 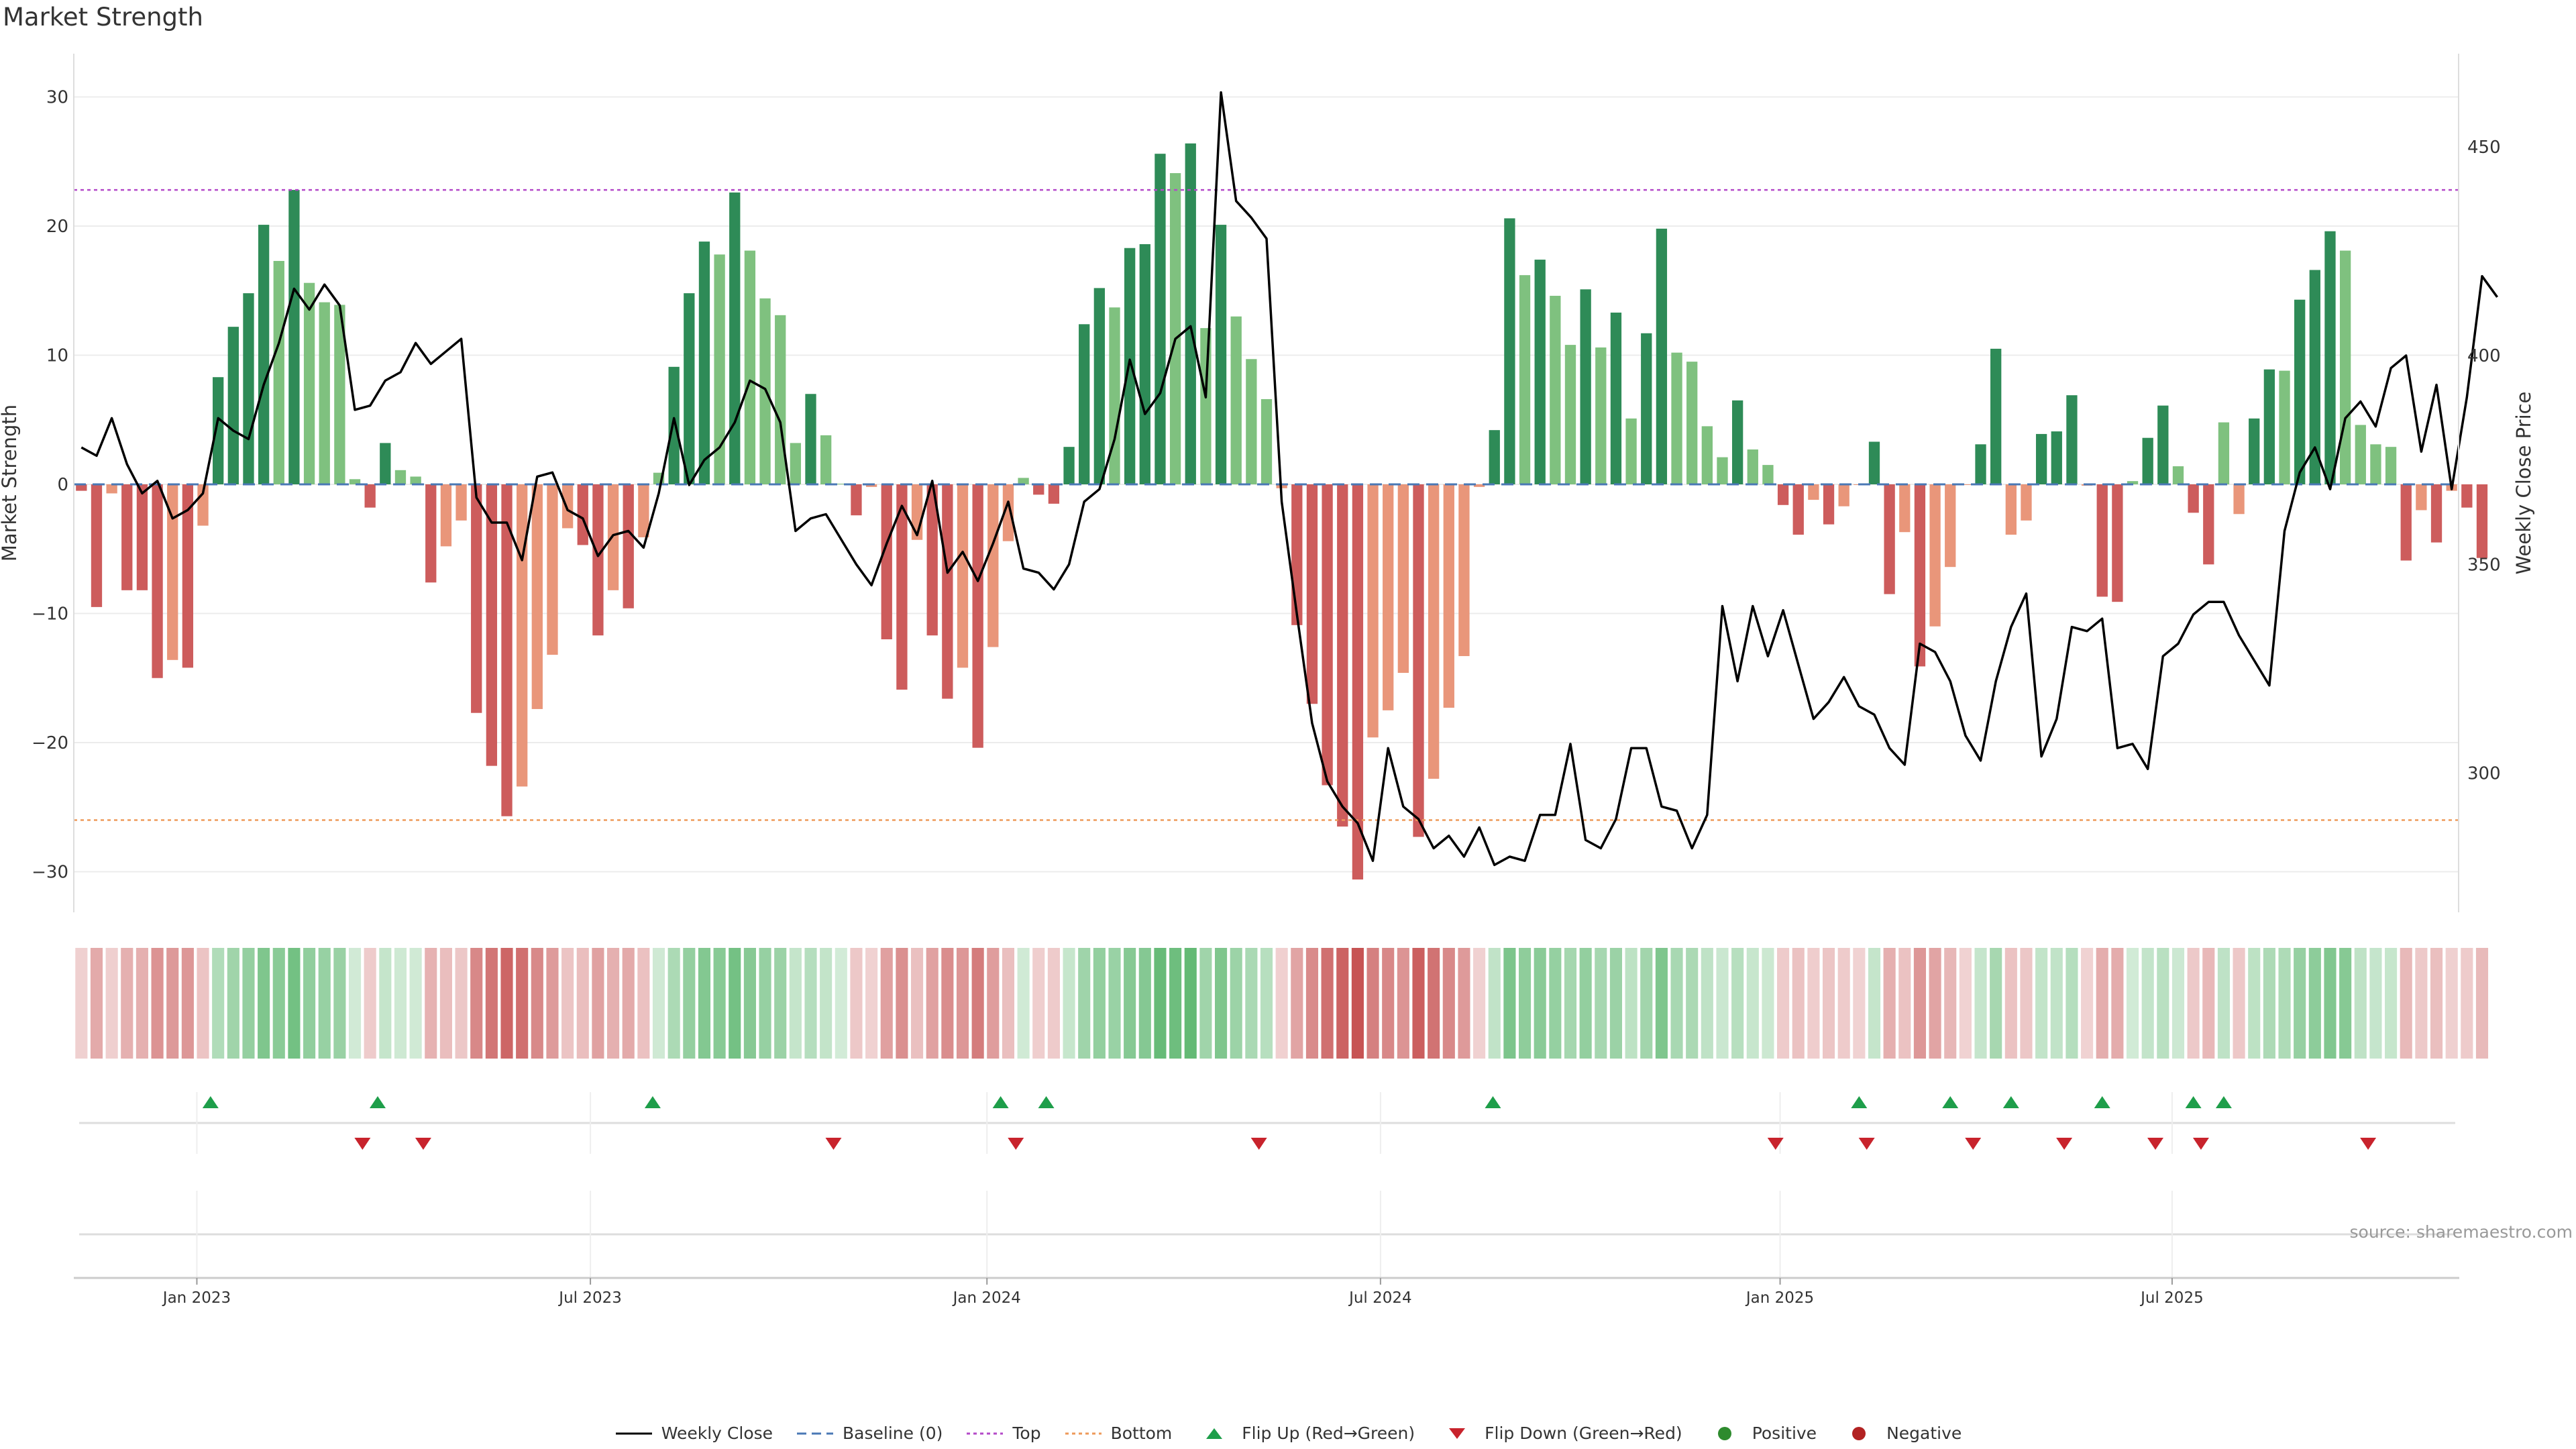 I want to click on legend-label: Baseline (0), so click(x=893, y=1433).